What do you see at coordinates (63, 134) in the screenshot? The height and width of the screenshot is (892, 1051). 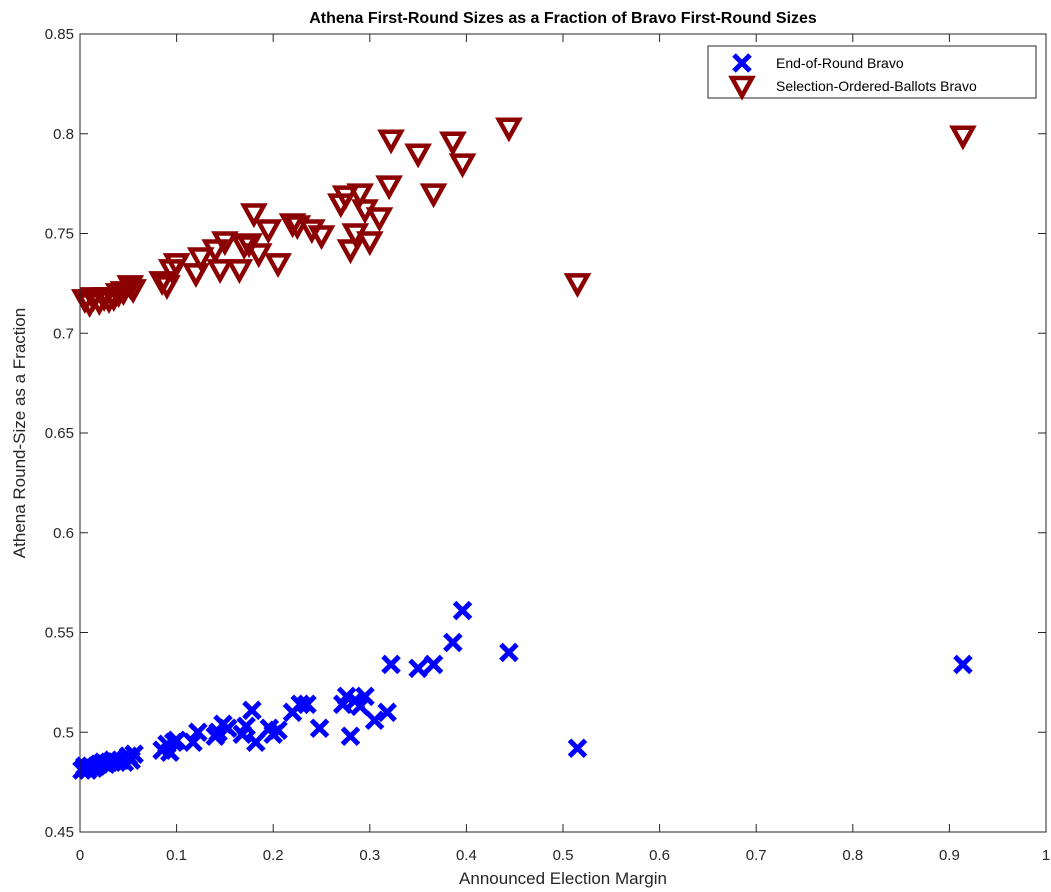 I see `y-tick-label: 0.8` at bounding box center [63, 134].